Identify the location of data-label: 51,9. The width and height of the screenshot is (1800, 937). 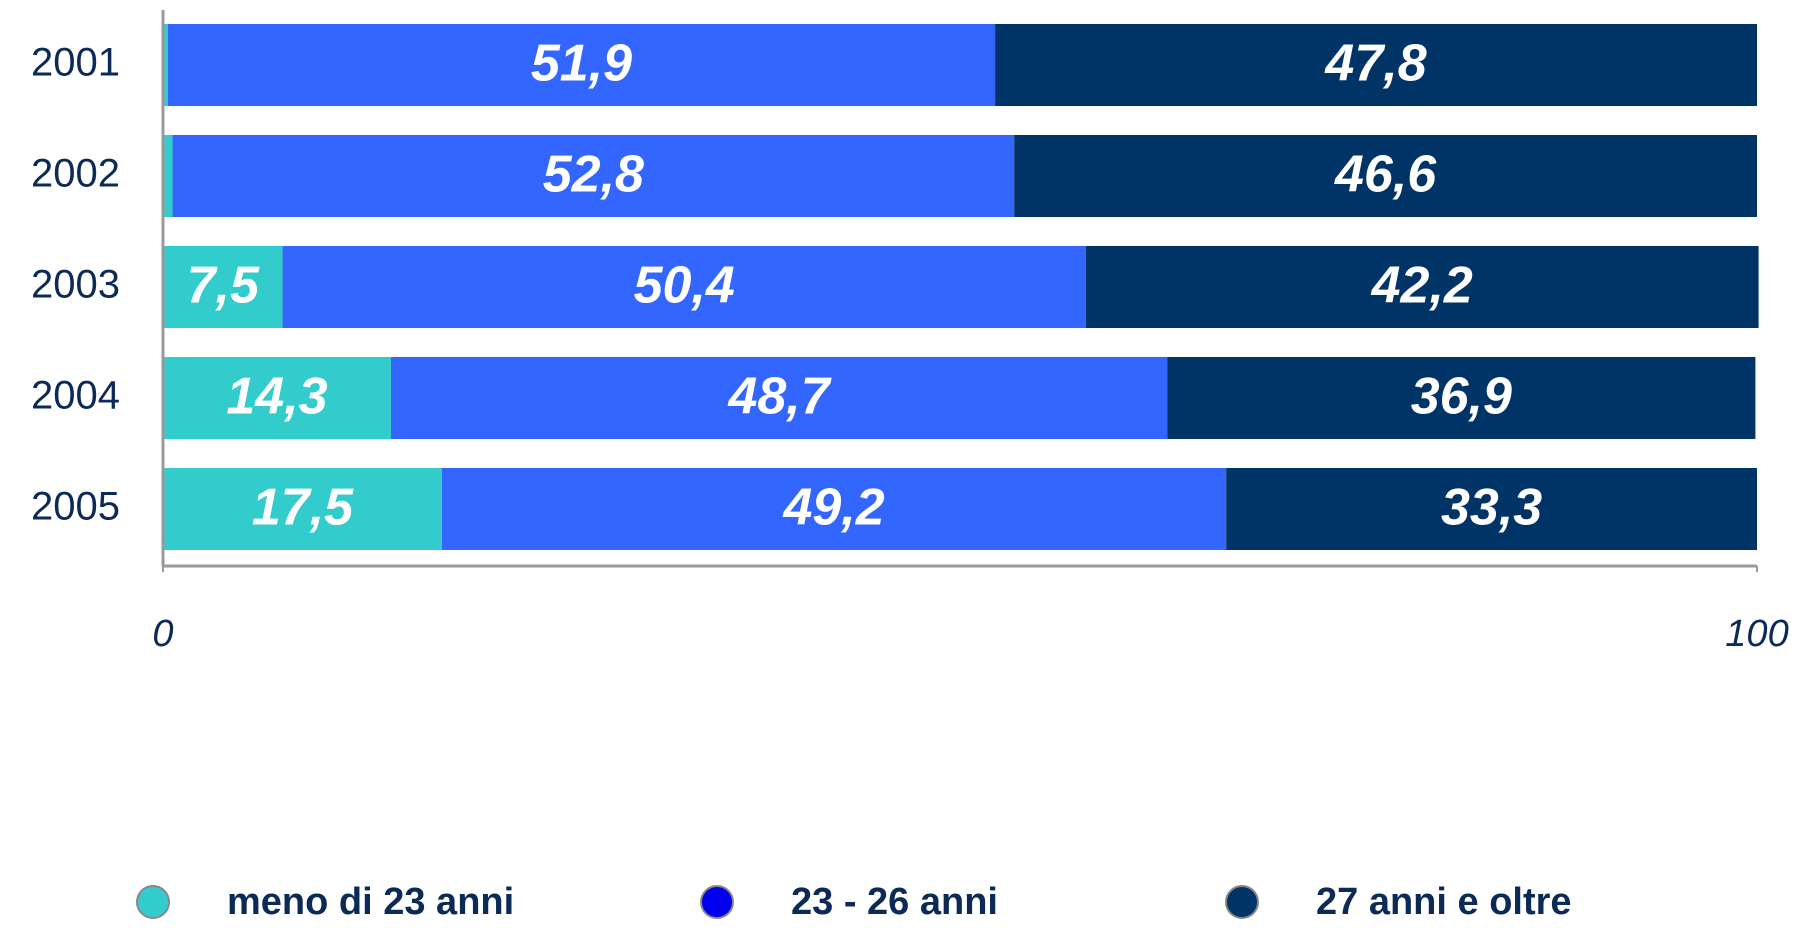
(581, 64).